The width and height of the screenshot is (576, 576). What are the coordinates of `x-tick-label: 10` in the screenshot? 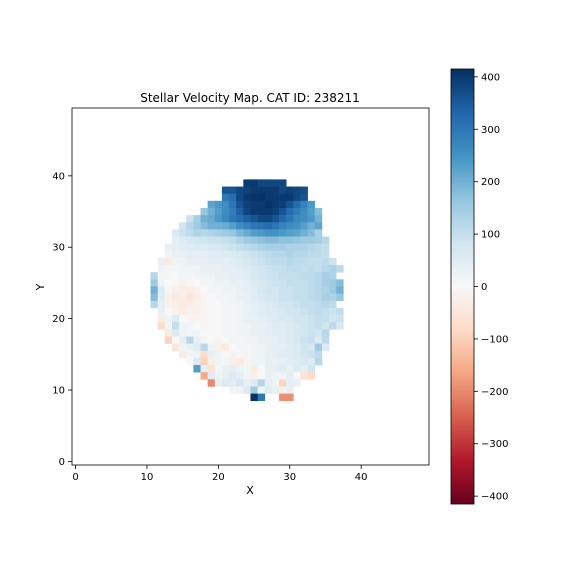 It's located at (147, 477).